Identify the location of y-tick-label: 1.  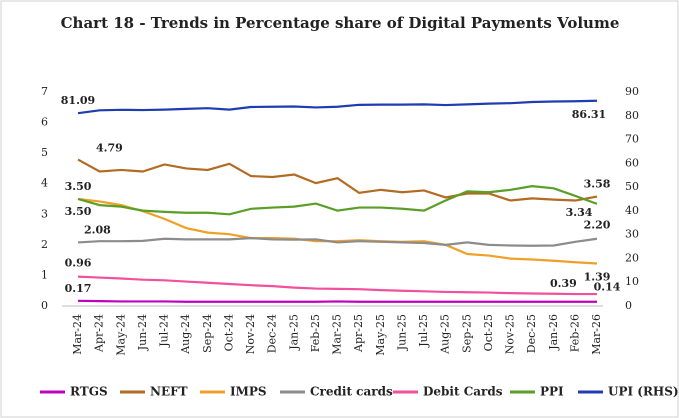
(44, 274).